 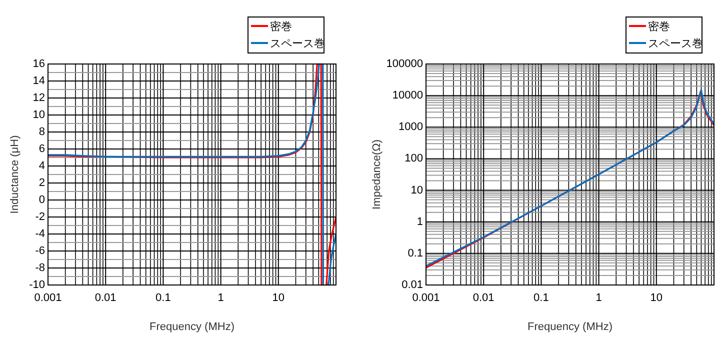 What do you see at coordinates (40, 268) in the screenshot?
I see `y-tick-label: -8` at bounding box center [40, 268].